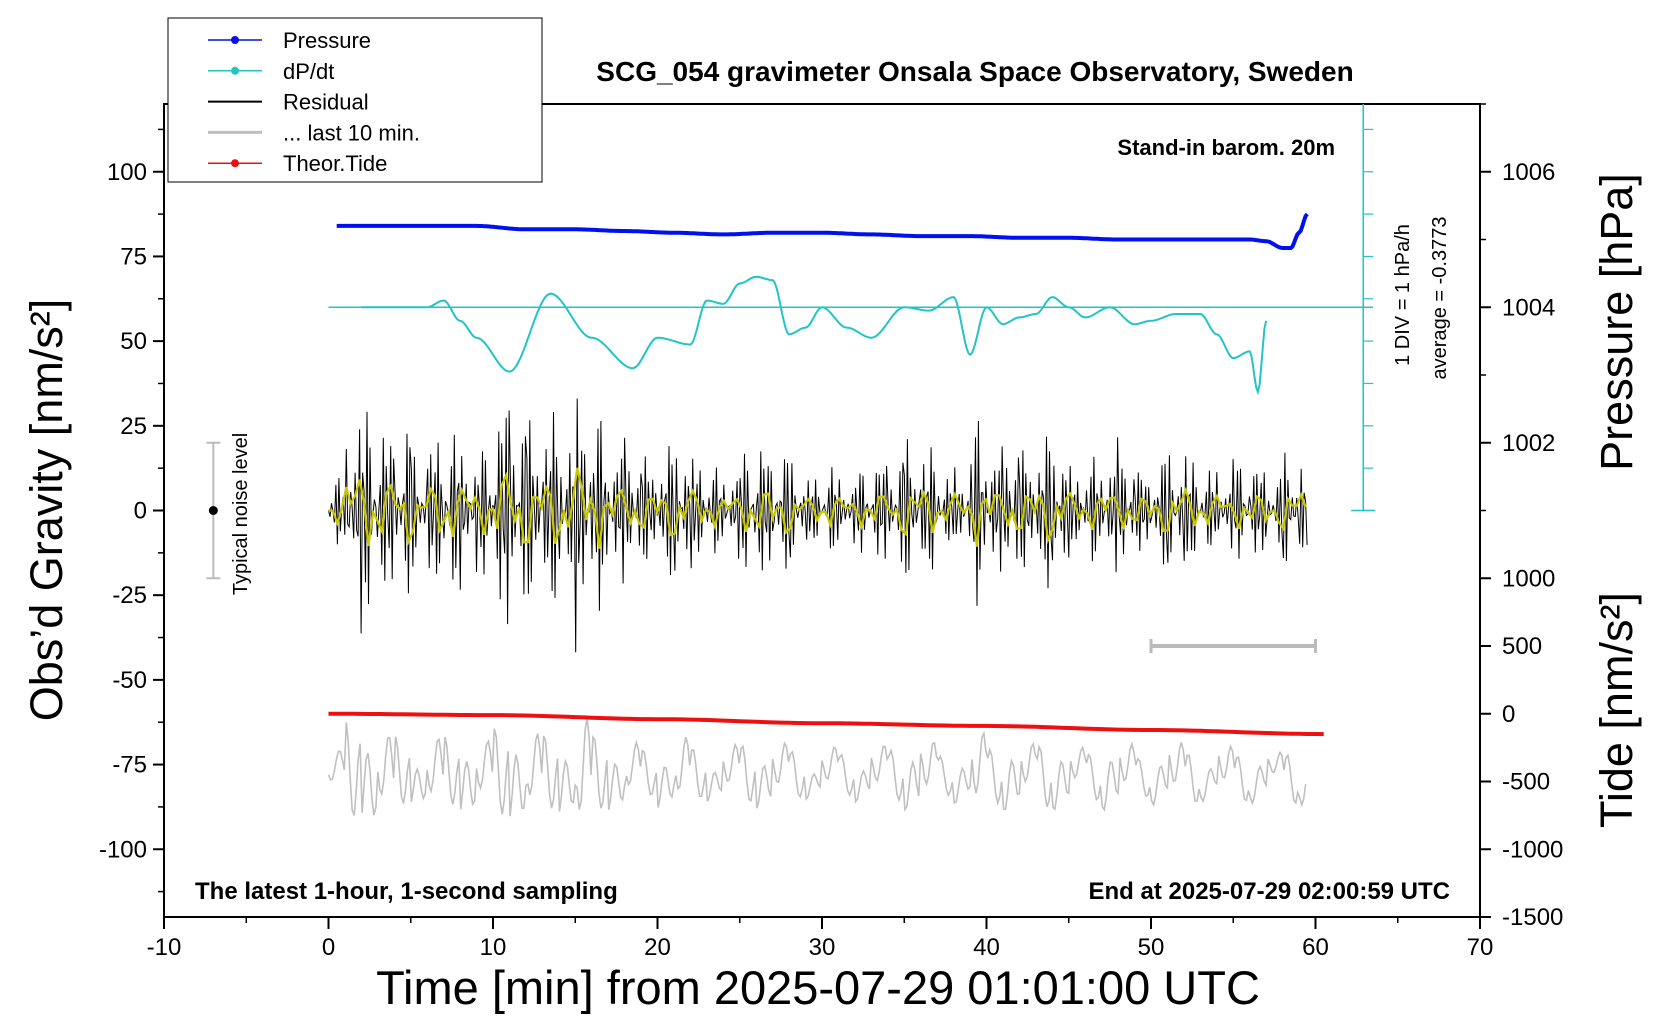  What do you see at coordinates (657, 947) in the screenshot?
I see `x-tick-label: 20` at bounding box center [657, 947].